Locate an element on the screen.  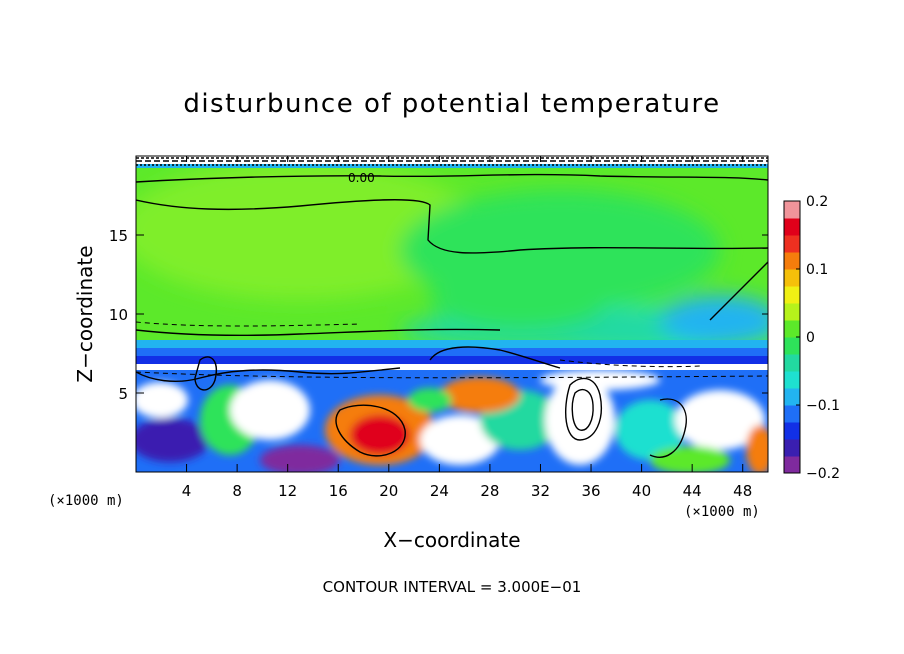
x-tick-label: 8 is located at coordinates (237, 491).